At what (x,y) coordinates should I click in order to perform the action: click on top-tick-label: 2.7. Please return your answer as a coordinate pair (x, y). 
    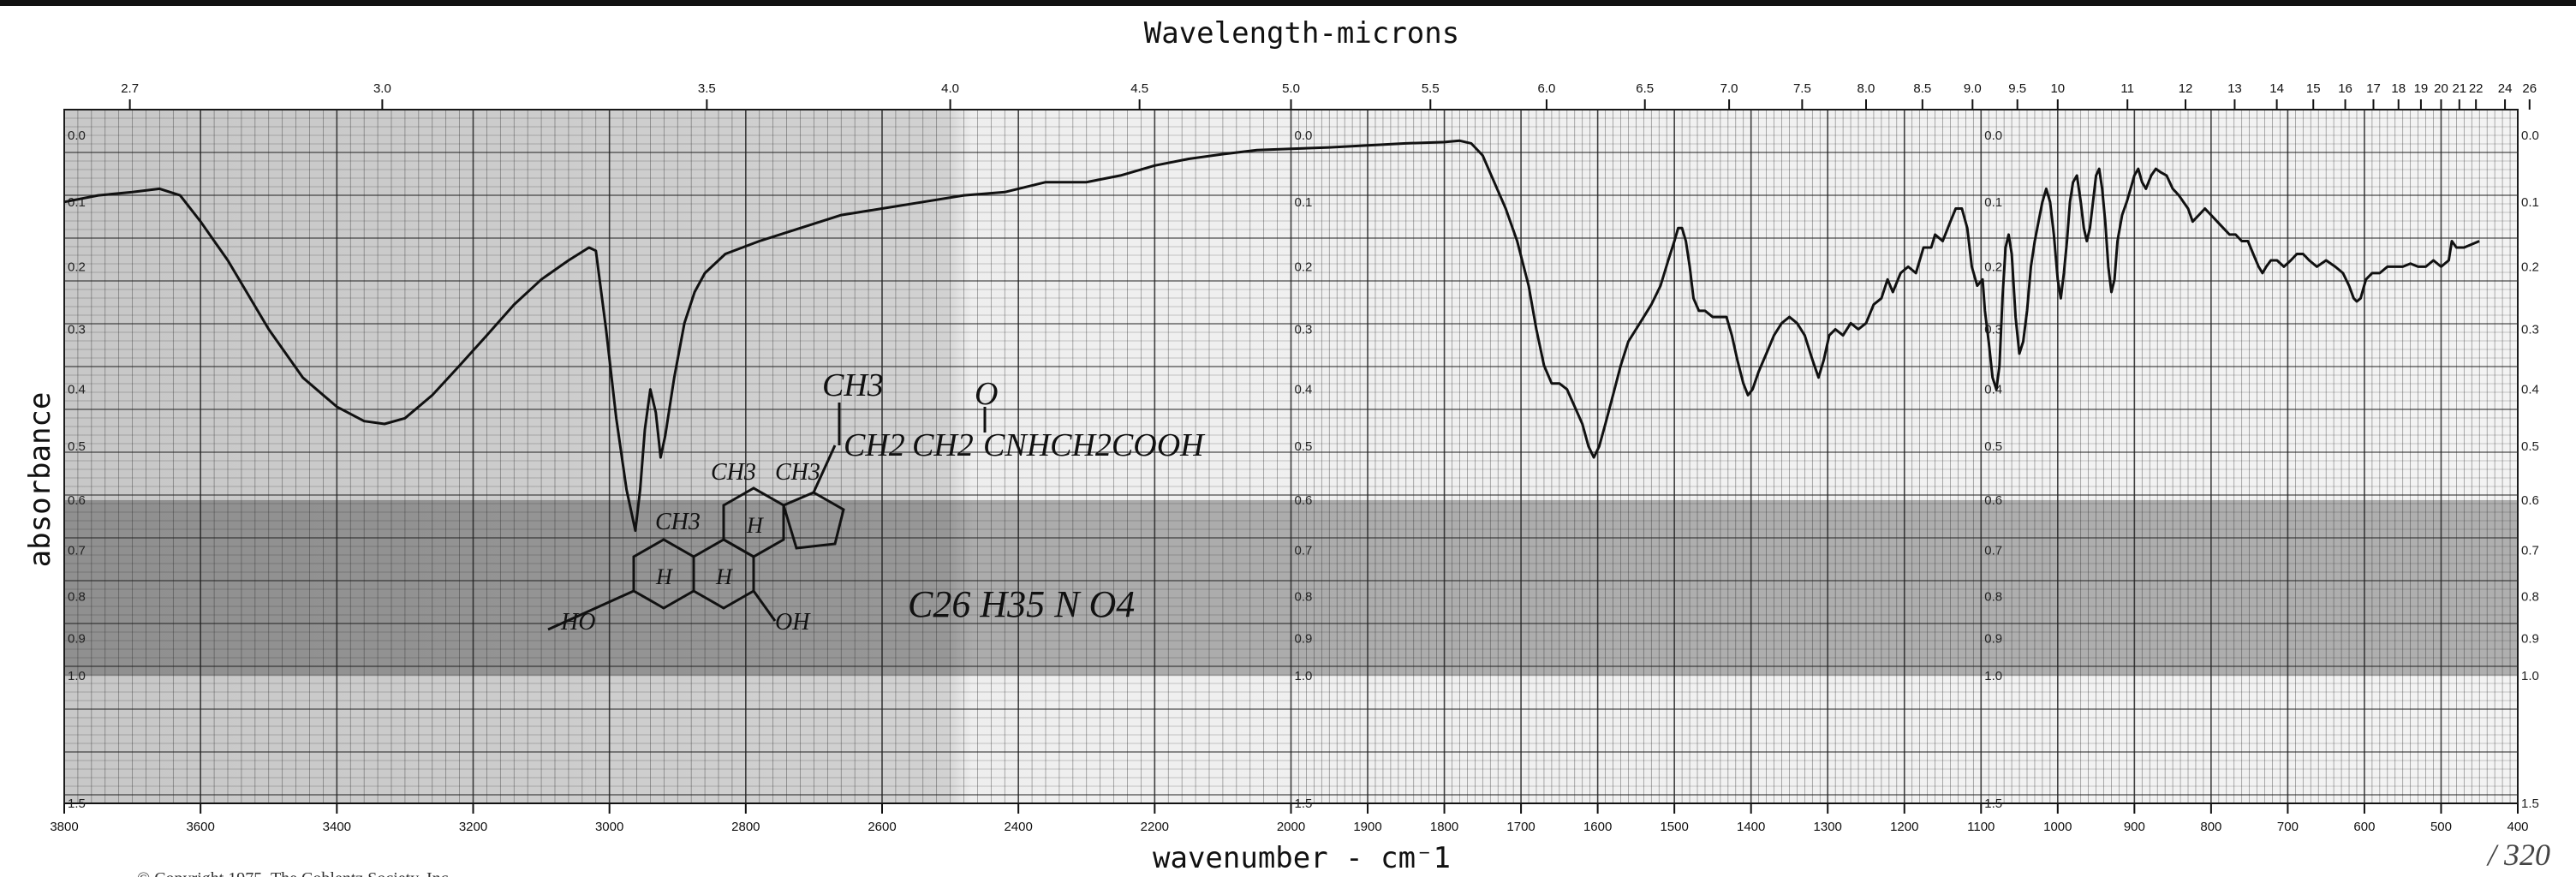
    Looking at the image, I should click on (130, 89).